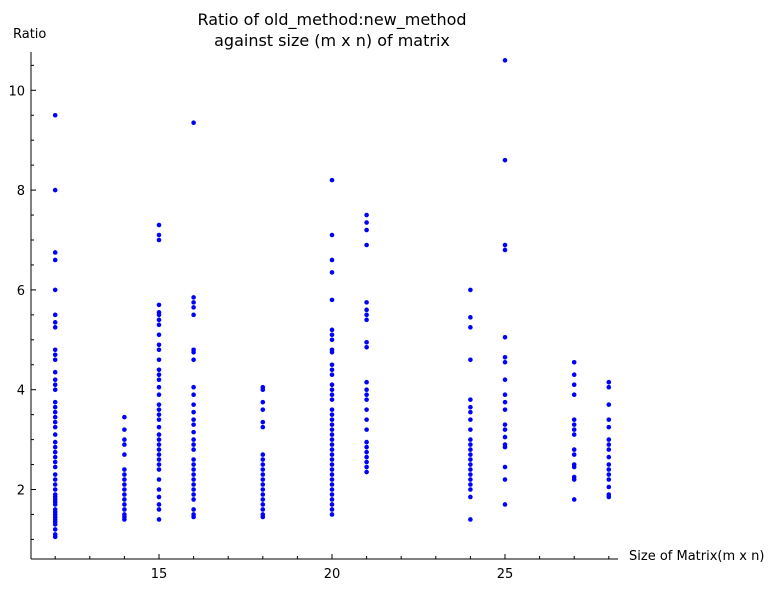  What do you see at coordinates (21, 291) in the screenshot?
I see `y-tick-label: 6` at bounding box center [21, 291].